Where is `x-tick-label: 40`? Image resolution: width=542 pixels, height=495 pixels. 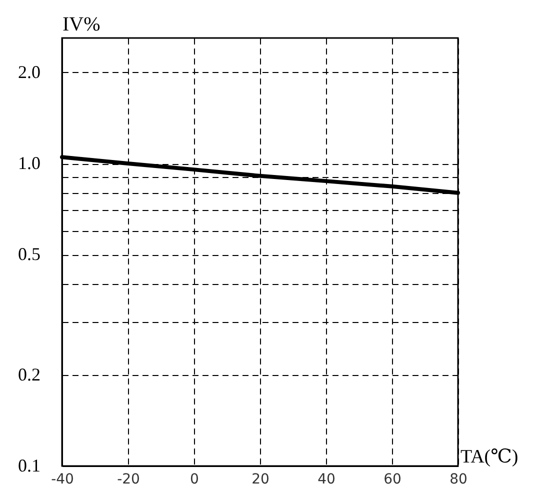 x-tick-label: 40 is located at coordinates (327, 480).